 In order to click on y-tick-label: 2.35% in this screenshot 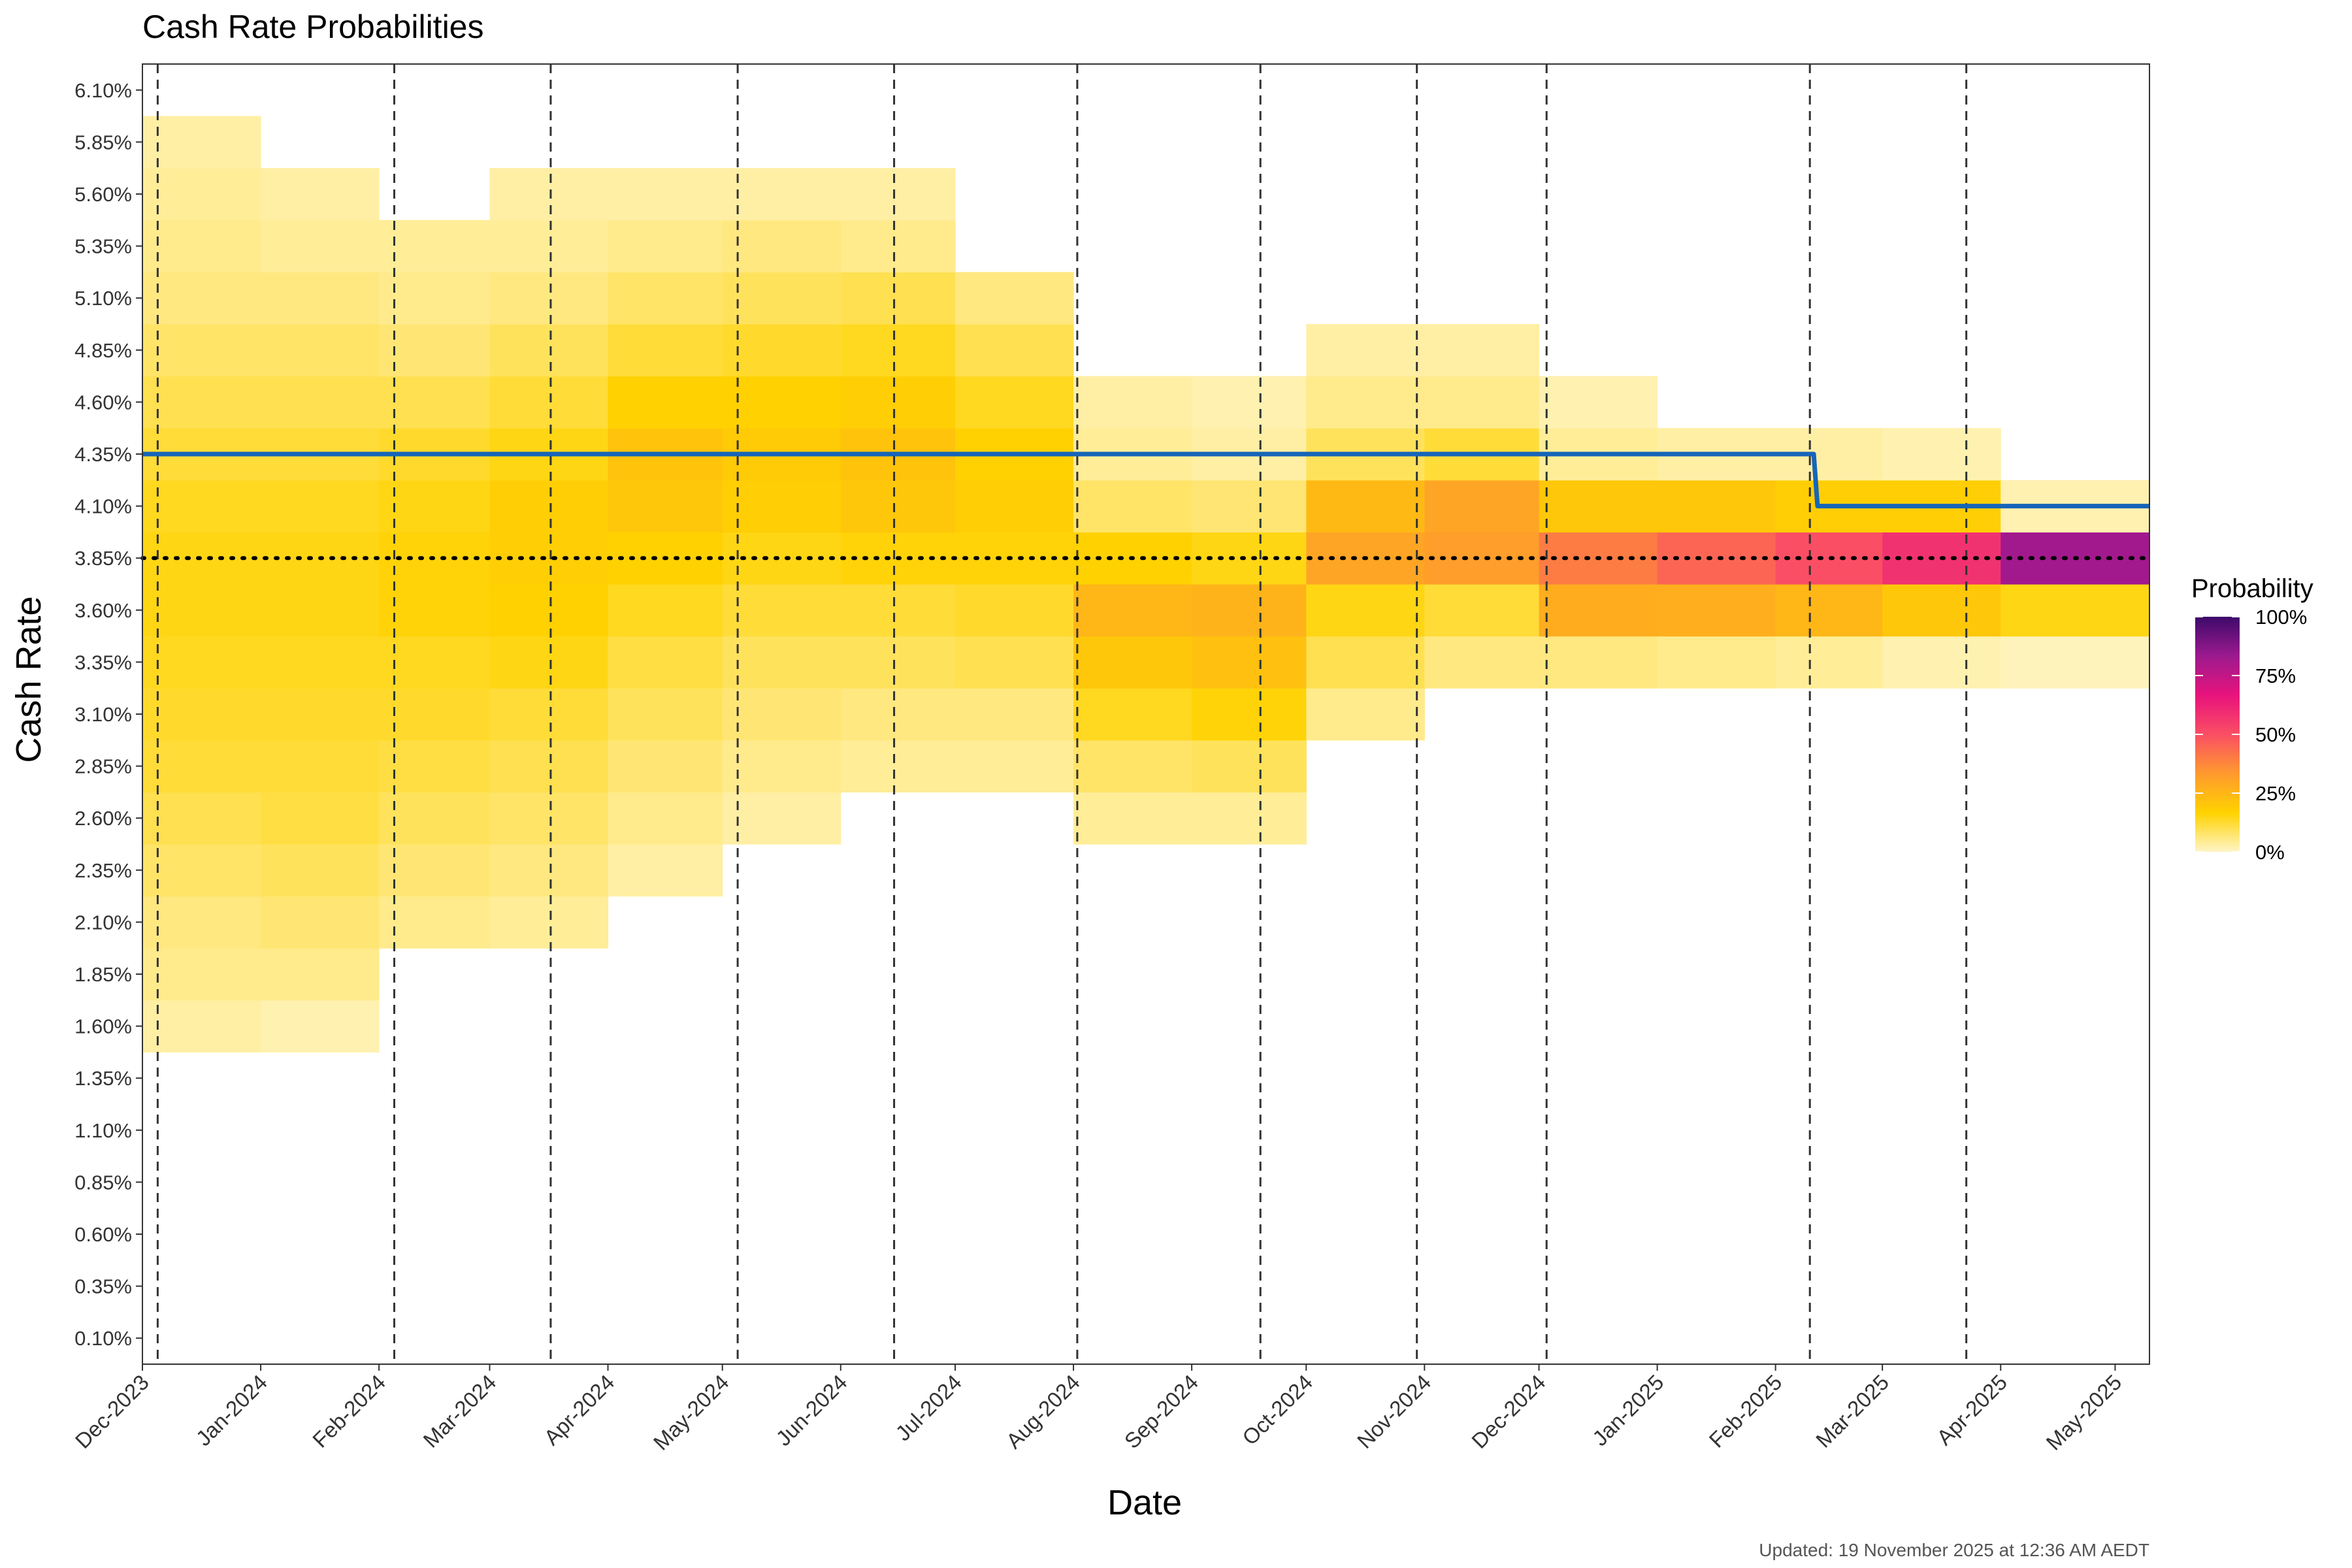, I will do `click(103, 870)`.